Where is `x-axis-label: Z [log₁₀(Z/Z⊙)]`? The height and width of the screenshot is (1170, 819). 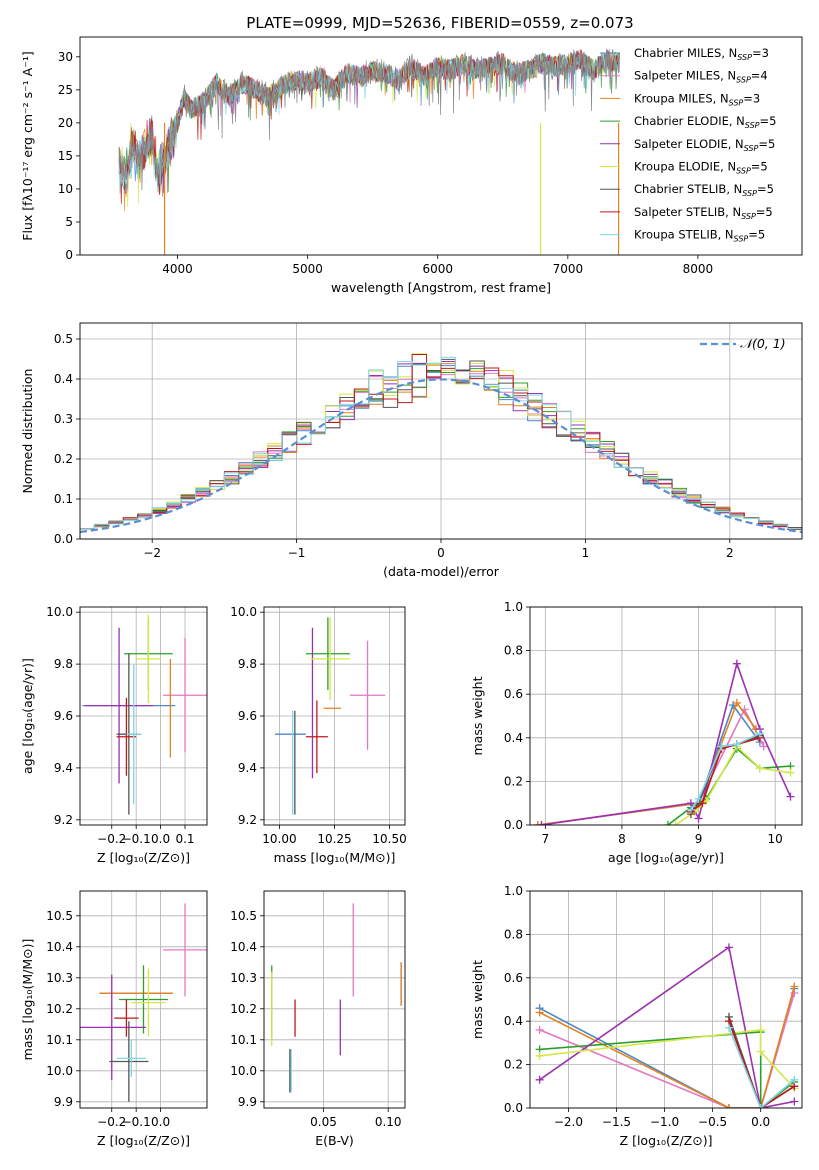 x-axis-label: Z [log₁₀(Z/Z⊙)] is located at coordinates (143, 1140).